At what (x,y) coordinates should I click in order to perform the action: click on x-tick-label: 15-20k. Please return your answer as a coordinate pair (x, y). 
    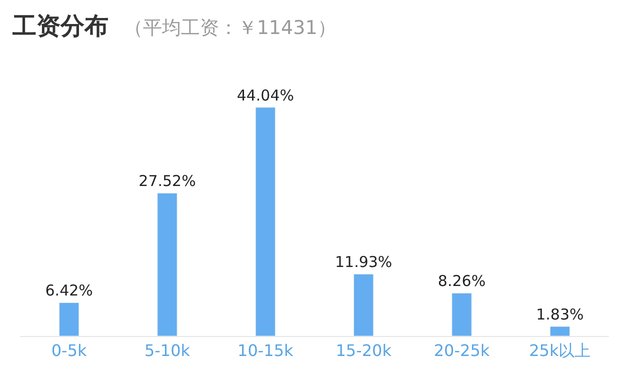
    Looking at the image, I should click on (364, 350).